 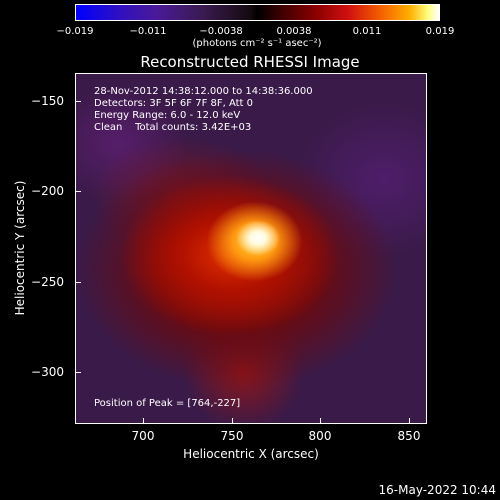 What do you see at coordinates (251, 454) in the screenshot?
I see `x-axis-label: Heliocentric X (arcsec)` at bounding box center [251, 454].